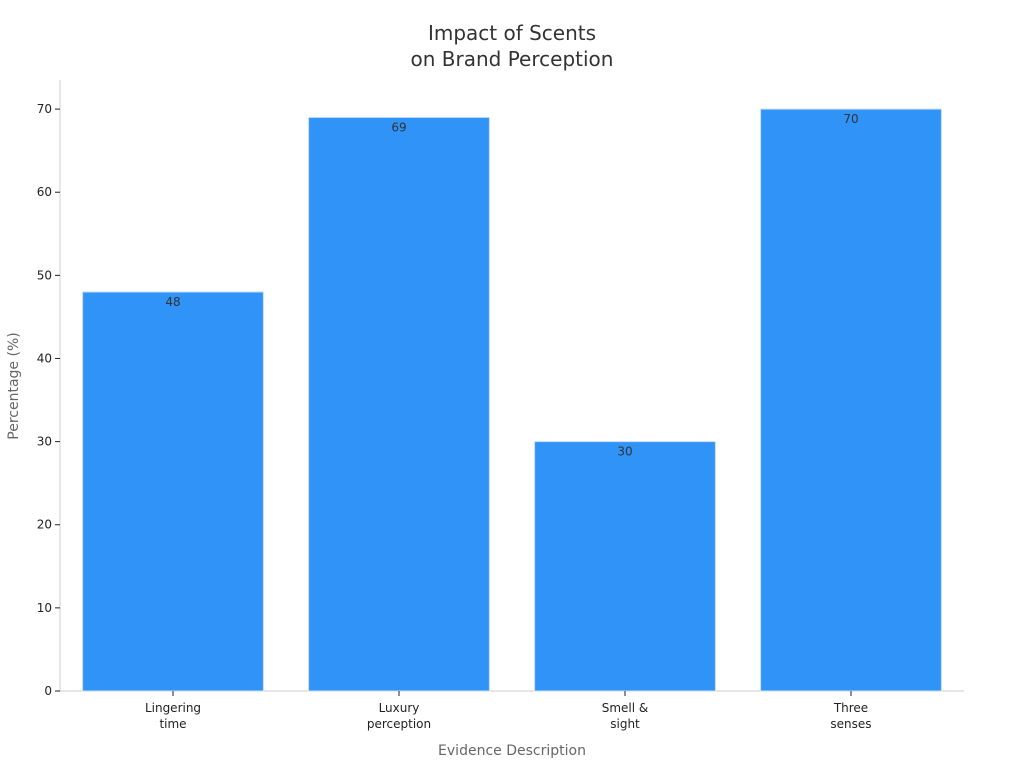 The height and width of the screenshot is (768, 1024). What do you see at coordinates (850, 119) in the screenshot?
I see `bar-value-label: 70` at bounding box center [850, 119].